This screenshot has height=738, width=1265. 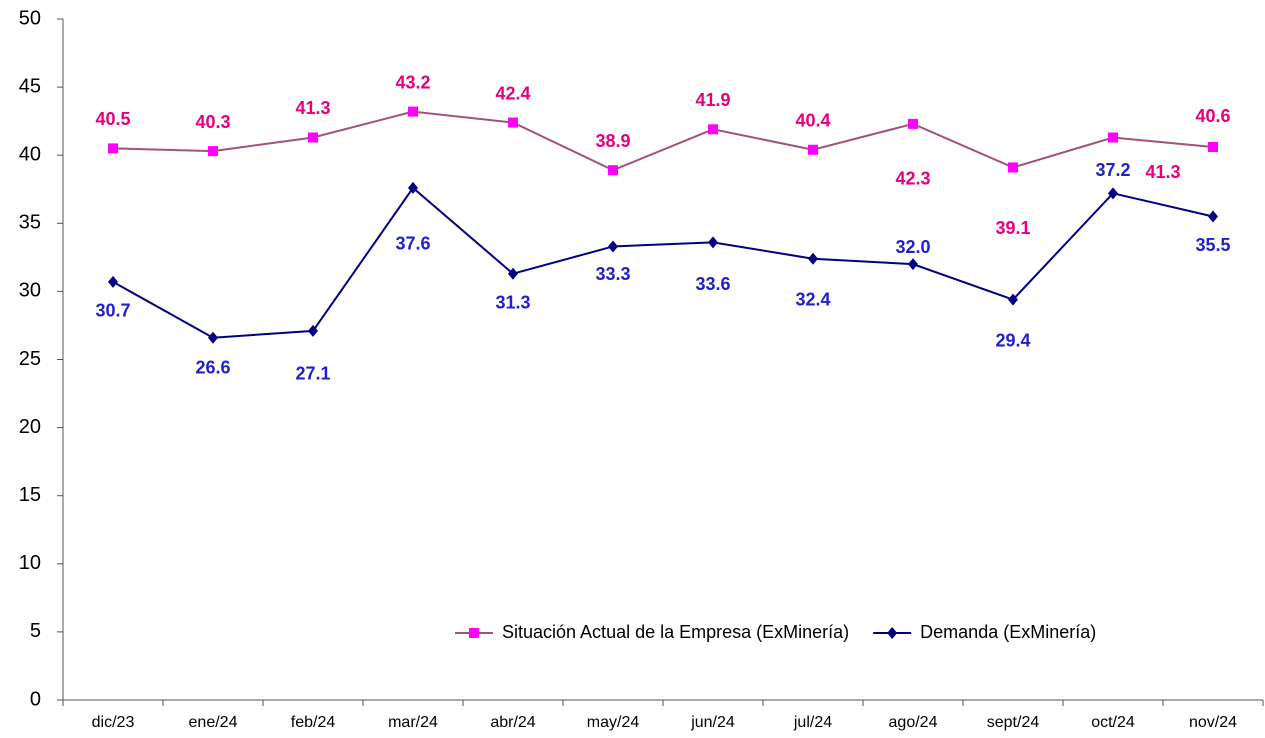 I want to click on x-tick-label: ene/24, so click(x=213, y=722).